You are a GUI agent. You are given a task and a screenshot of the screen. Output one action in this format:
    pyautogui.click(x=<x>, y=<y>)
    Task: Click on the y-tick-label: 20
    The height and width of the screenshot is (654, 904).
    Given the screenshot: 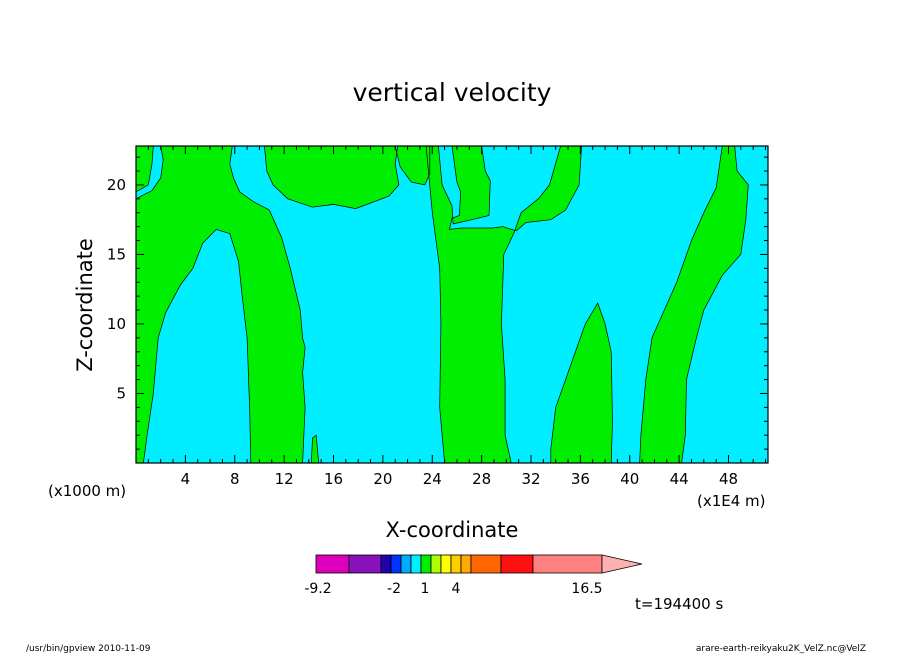 What is the action you would take?
    pyautogui.click(x=116, y=185)
    